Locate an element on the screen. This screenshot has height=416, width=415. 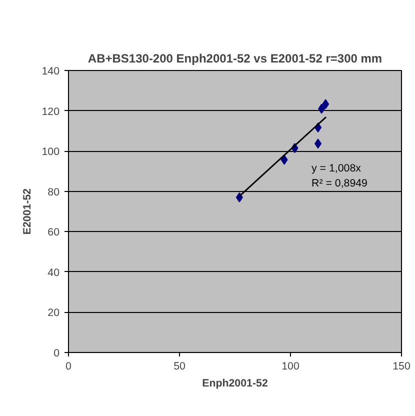
chart-title: AB+BS130-200 Enph2001-52 vs E2001-52 r=300 mm is located at coordinates (235, 59).